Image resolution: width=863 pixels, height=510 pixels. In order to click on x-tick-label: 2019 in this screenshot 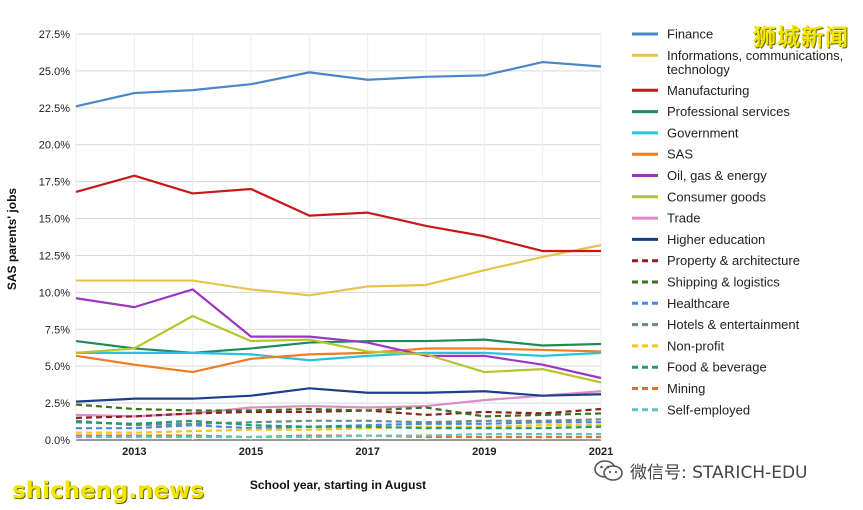, I will do `click(484, 452)`.